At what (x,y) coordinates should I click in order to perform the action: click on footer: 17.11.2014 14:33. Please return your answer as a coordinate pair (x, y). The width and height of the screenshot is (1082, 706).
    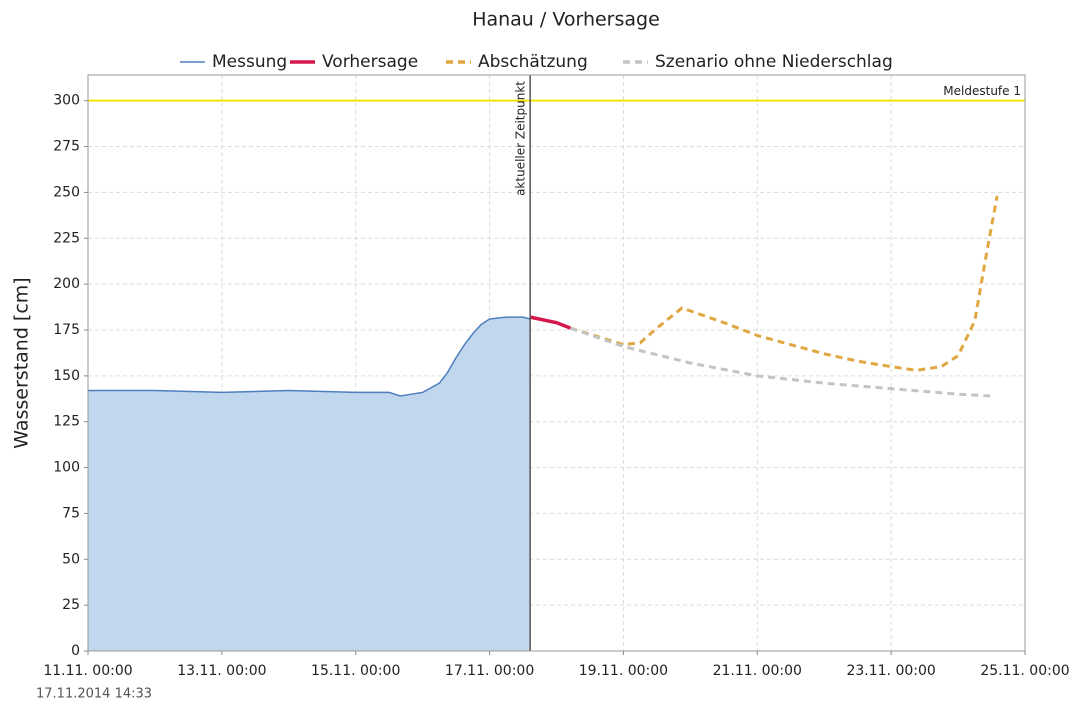
    Looking at the image, I should click on (94, 694).